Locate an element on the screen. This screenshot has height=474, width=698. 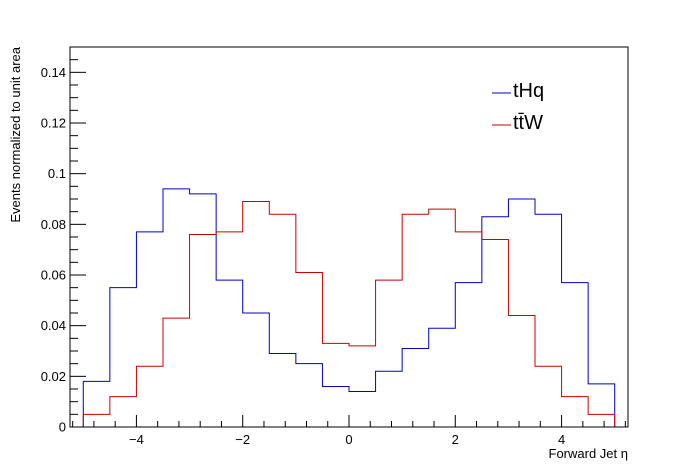
y-tick-label: 0.08 is located at coordinates (53, 224).